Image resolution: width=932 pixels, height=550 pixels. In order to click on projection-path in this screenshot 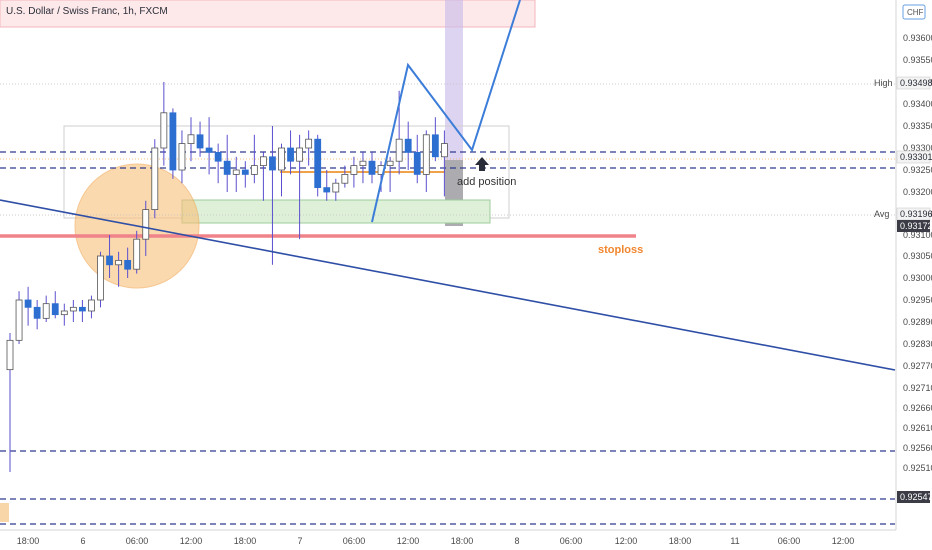, I will do `click(446, 111)`.